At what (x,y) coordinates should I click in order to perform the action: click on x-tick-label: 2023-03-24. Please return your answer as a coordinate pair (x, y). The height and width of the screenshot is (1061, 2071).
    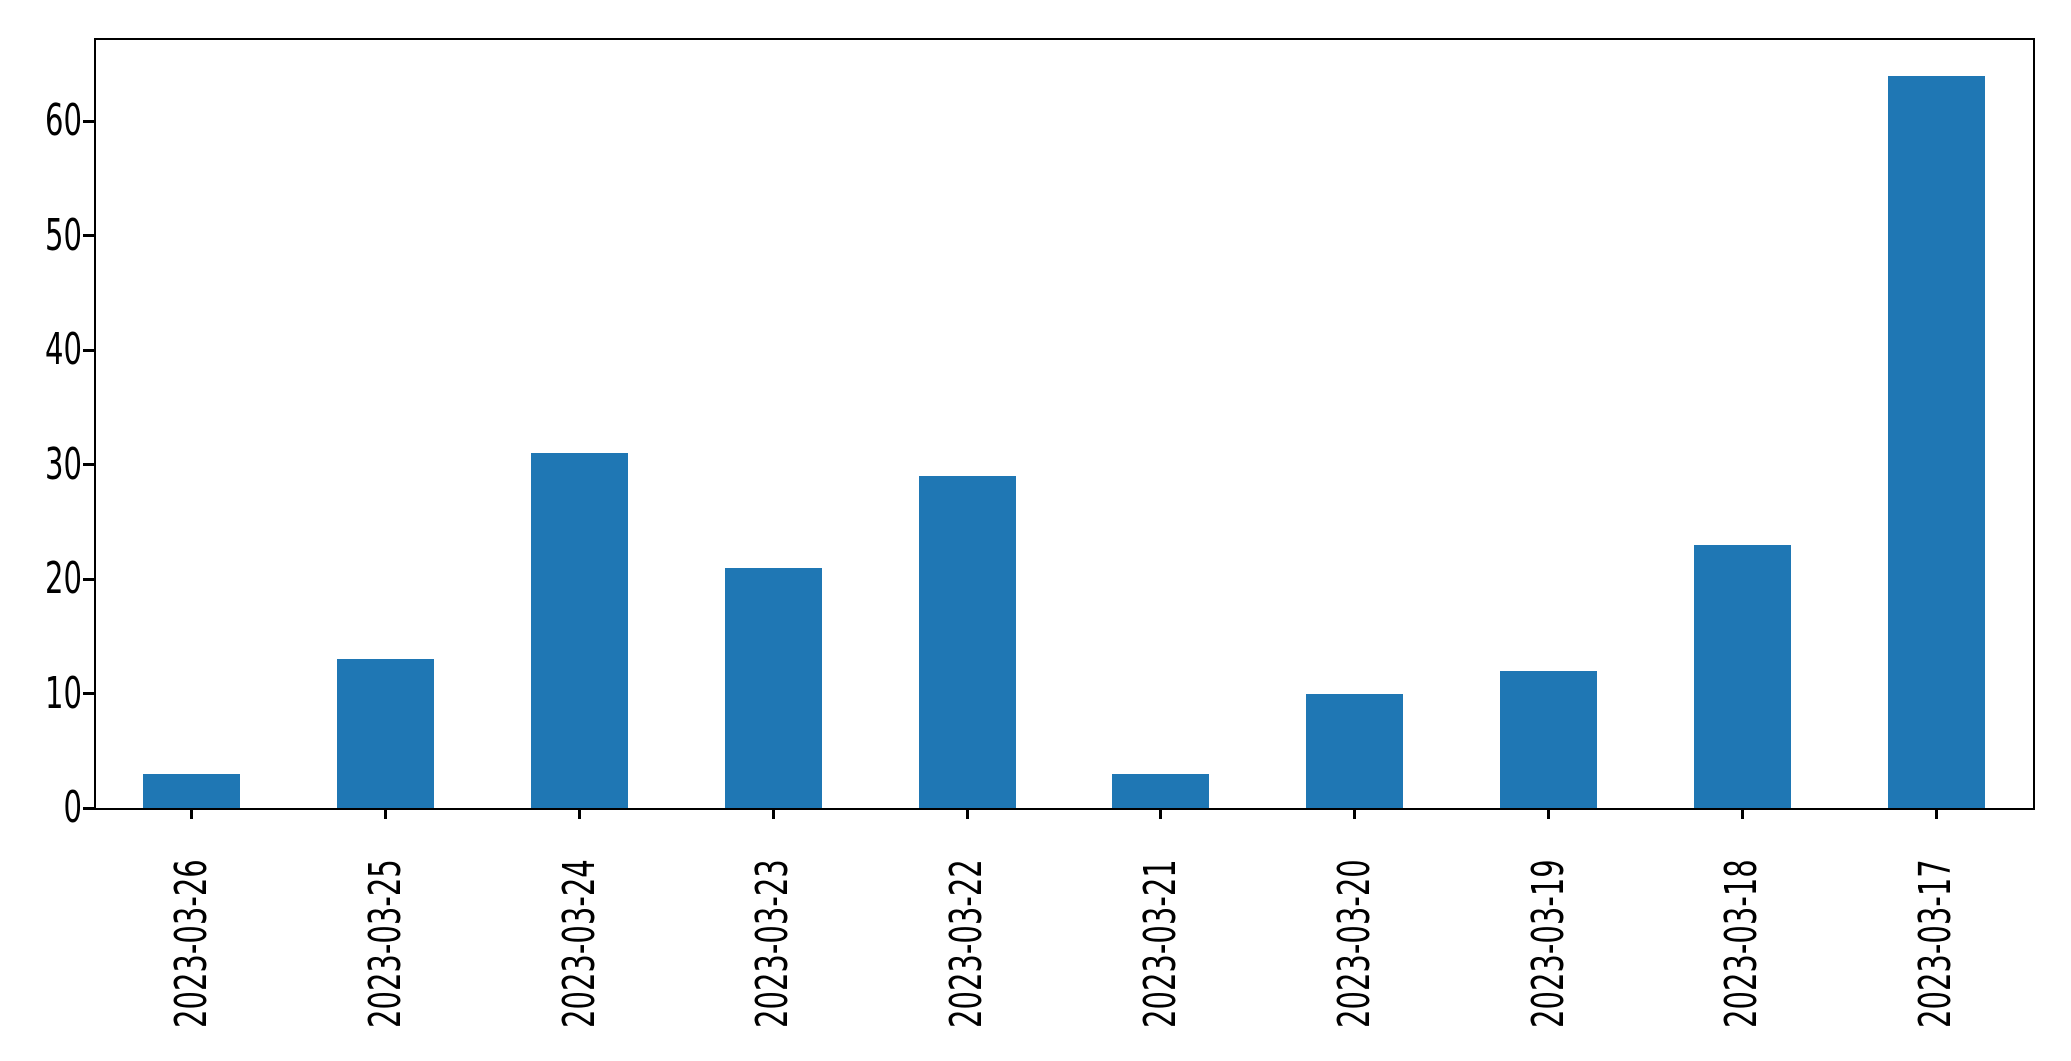
    Looking at the image, I should click on (579, 943).